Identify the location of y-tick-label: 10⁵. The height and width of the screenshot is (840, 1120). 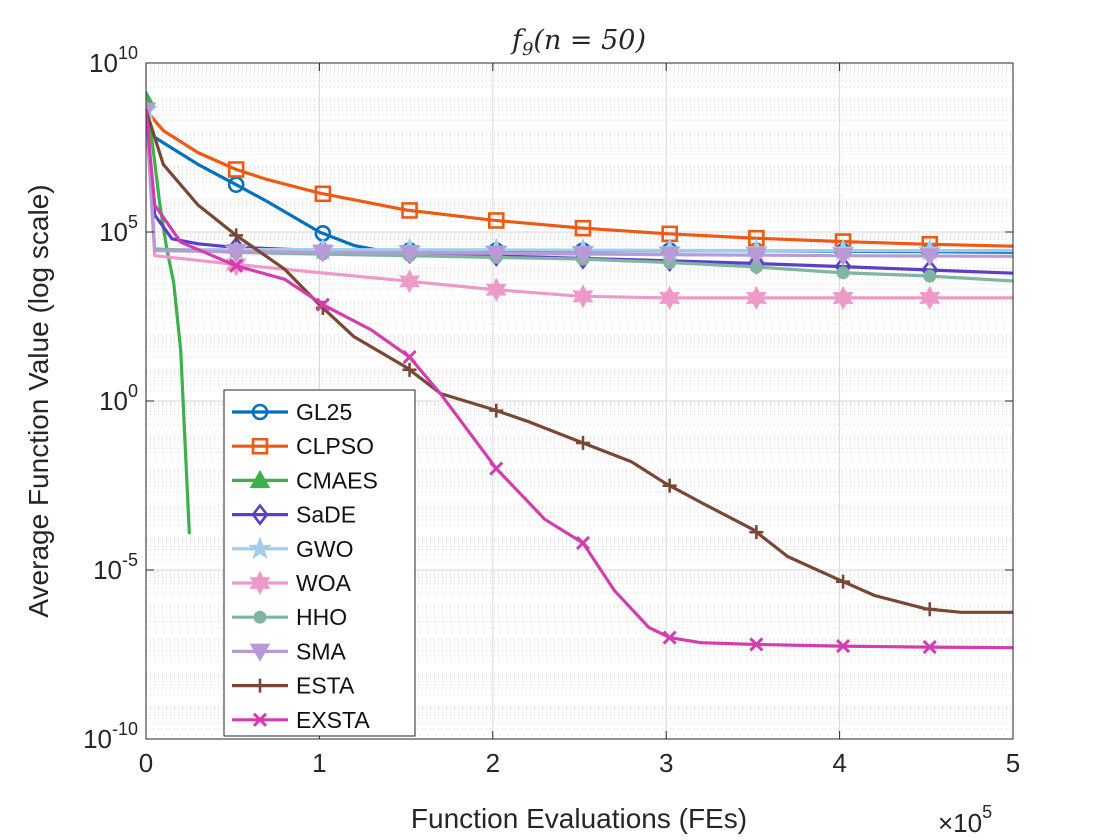
(118, 229).